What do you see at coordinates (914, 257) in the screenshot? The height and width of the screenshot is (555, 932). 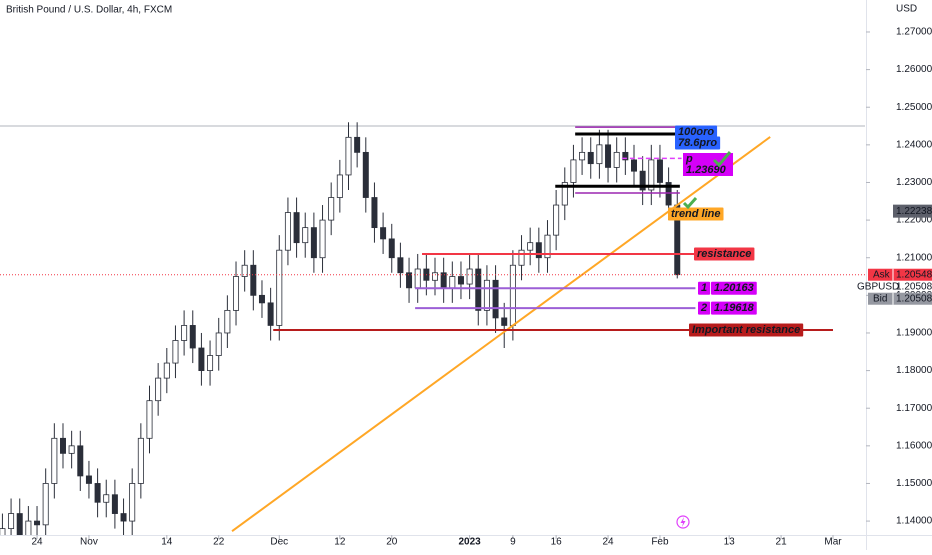 I see `y-tick-label: 1.21000` at bounding box center [914, 257].